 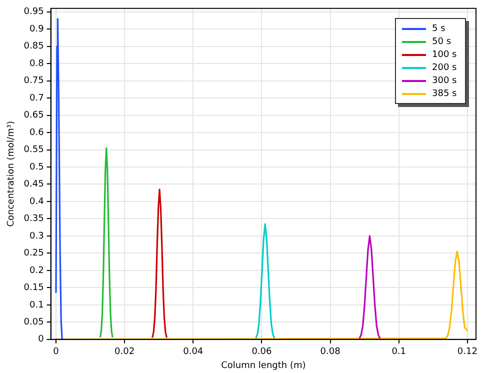 I want to click on y-tick-label: 0.7, so click(x=37, y=98).